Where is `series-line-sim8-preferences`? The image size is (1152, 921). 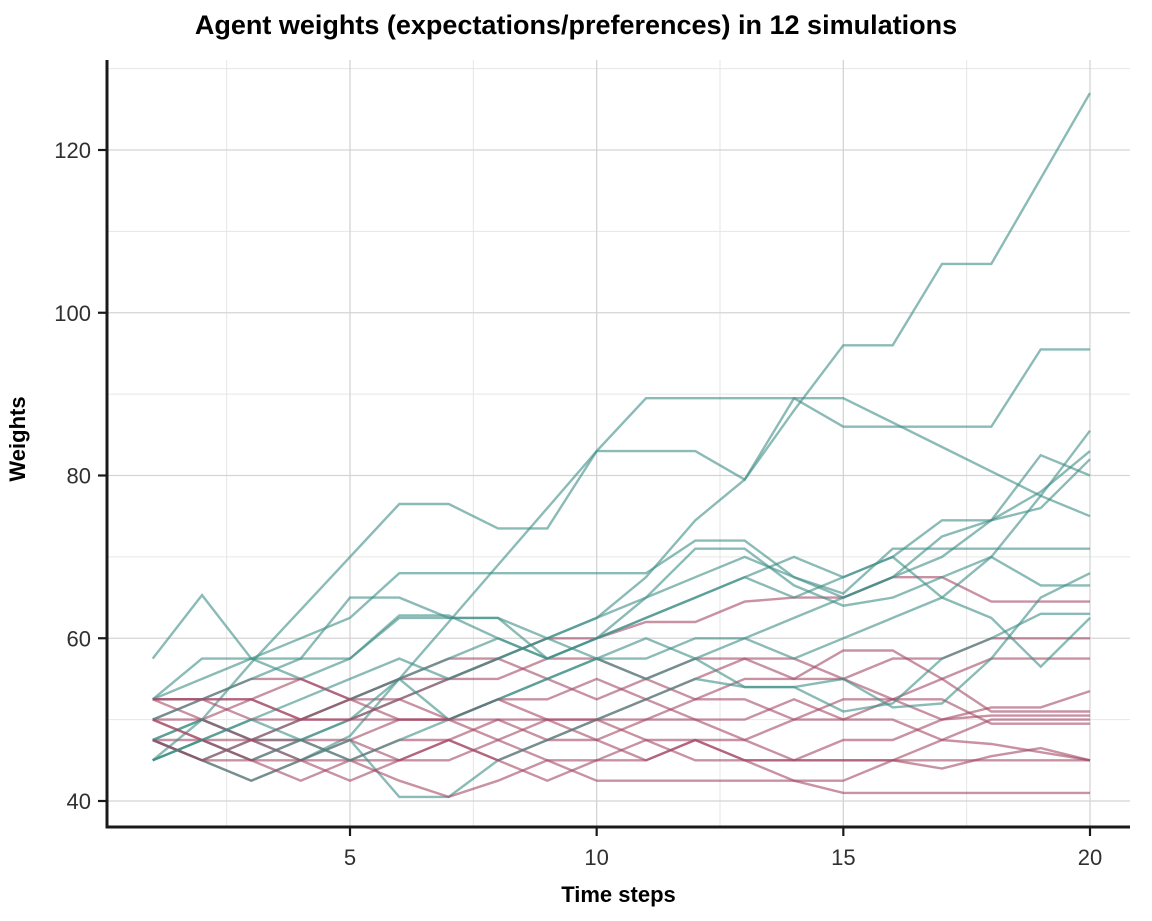
series-line-sim8-preferences is located at coordinates (621, 699).